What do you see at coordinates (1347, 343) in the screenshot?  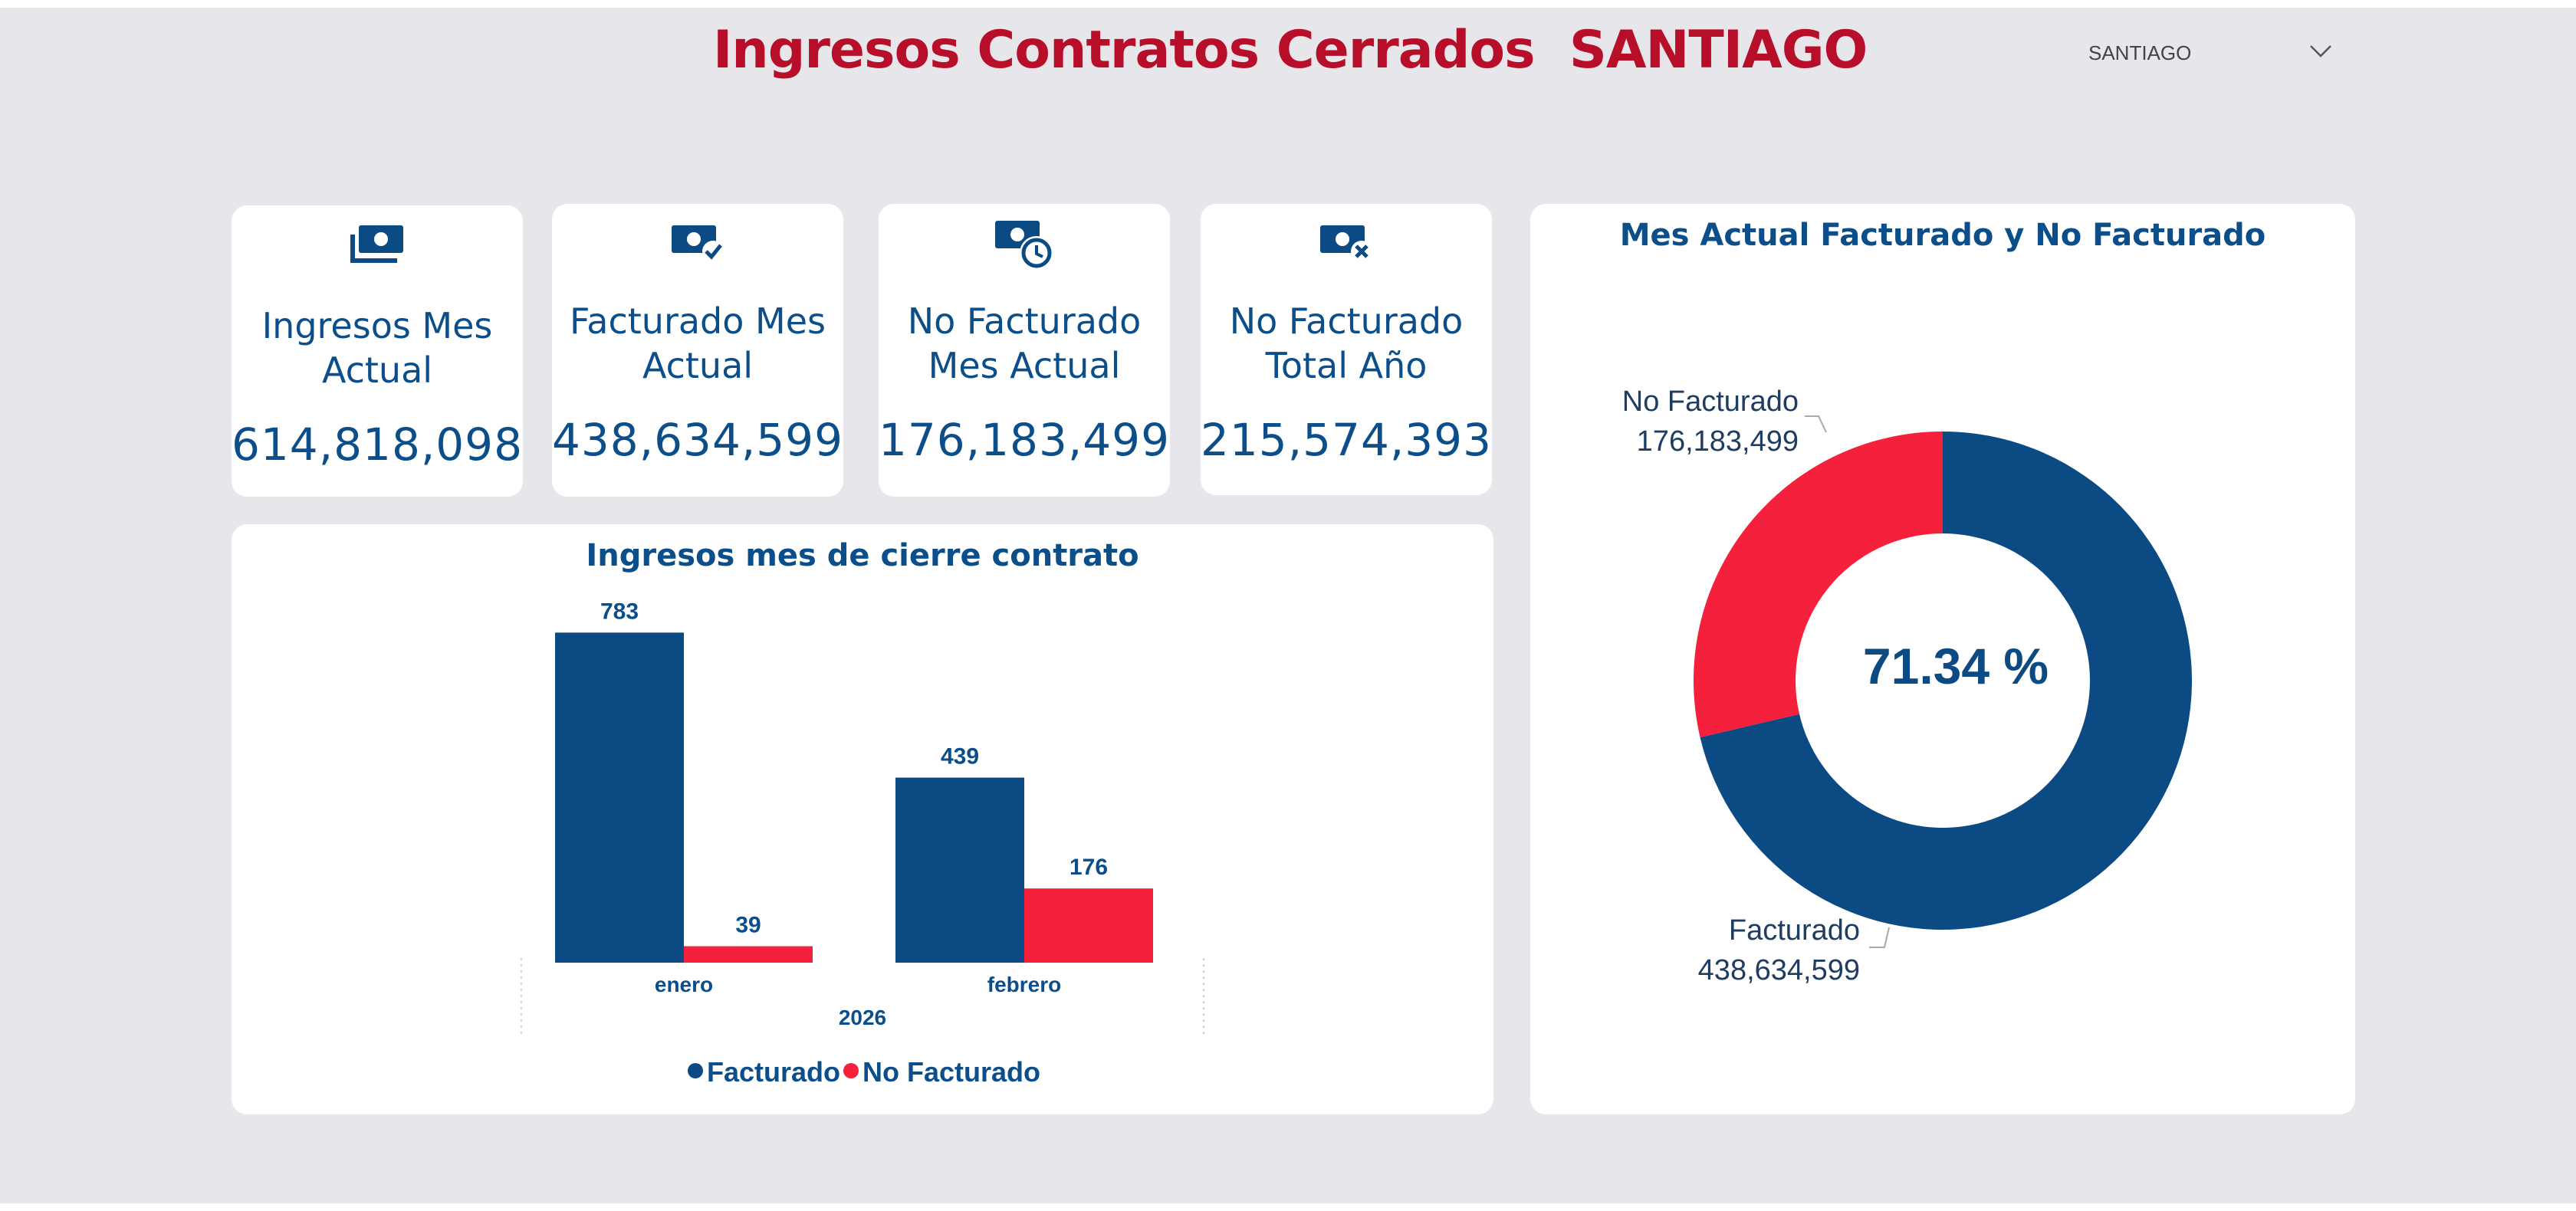 I see `kpi-label: No Facturado Total Año` at bounding box center [1347, 343].